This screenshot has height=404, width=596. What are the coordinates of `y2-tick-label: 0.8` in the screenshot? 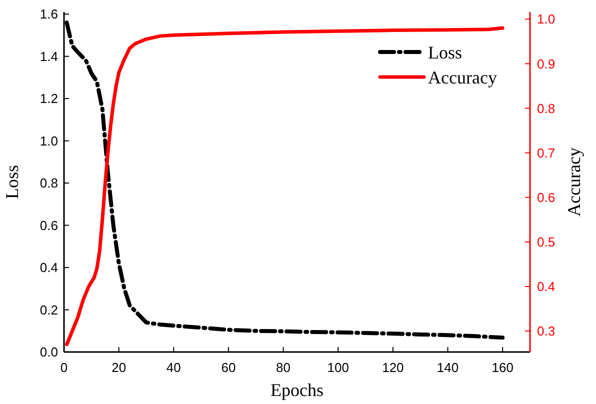 It's located at (546, 108).